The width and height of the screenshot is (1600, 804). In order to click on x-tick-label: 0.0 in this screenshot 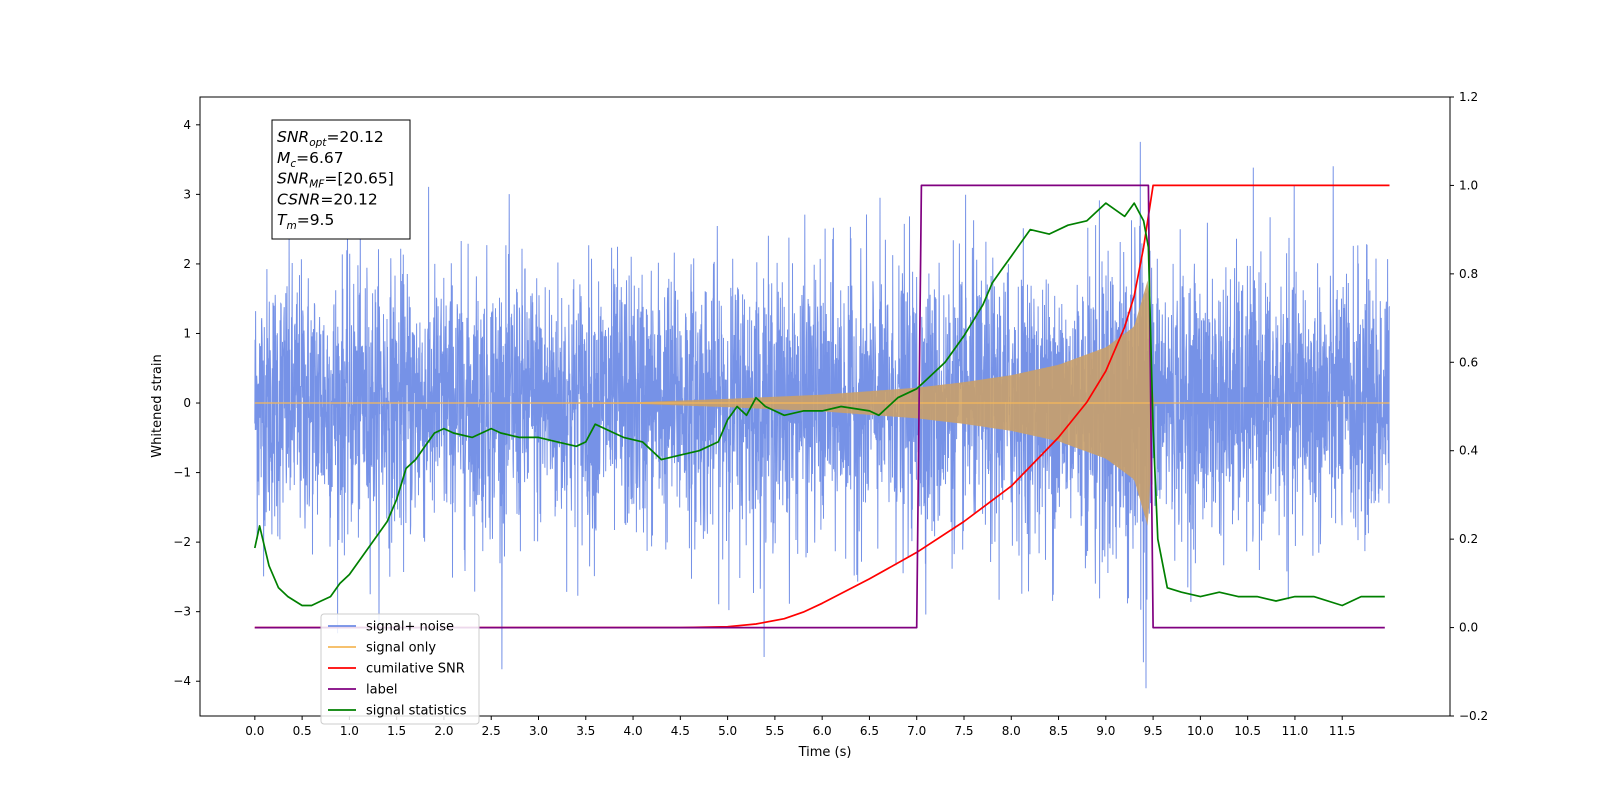, I will do `click(254, 731)`.